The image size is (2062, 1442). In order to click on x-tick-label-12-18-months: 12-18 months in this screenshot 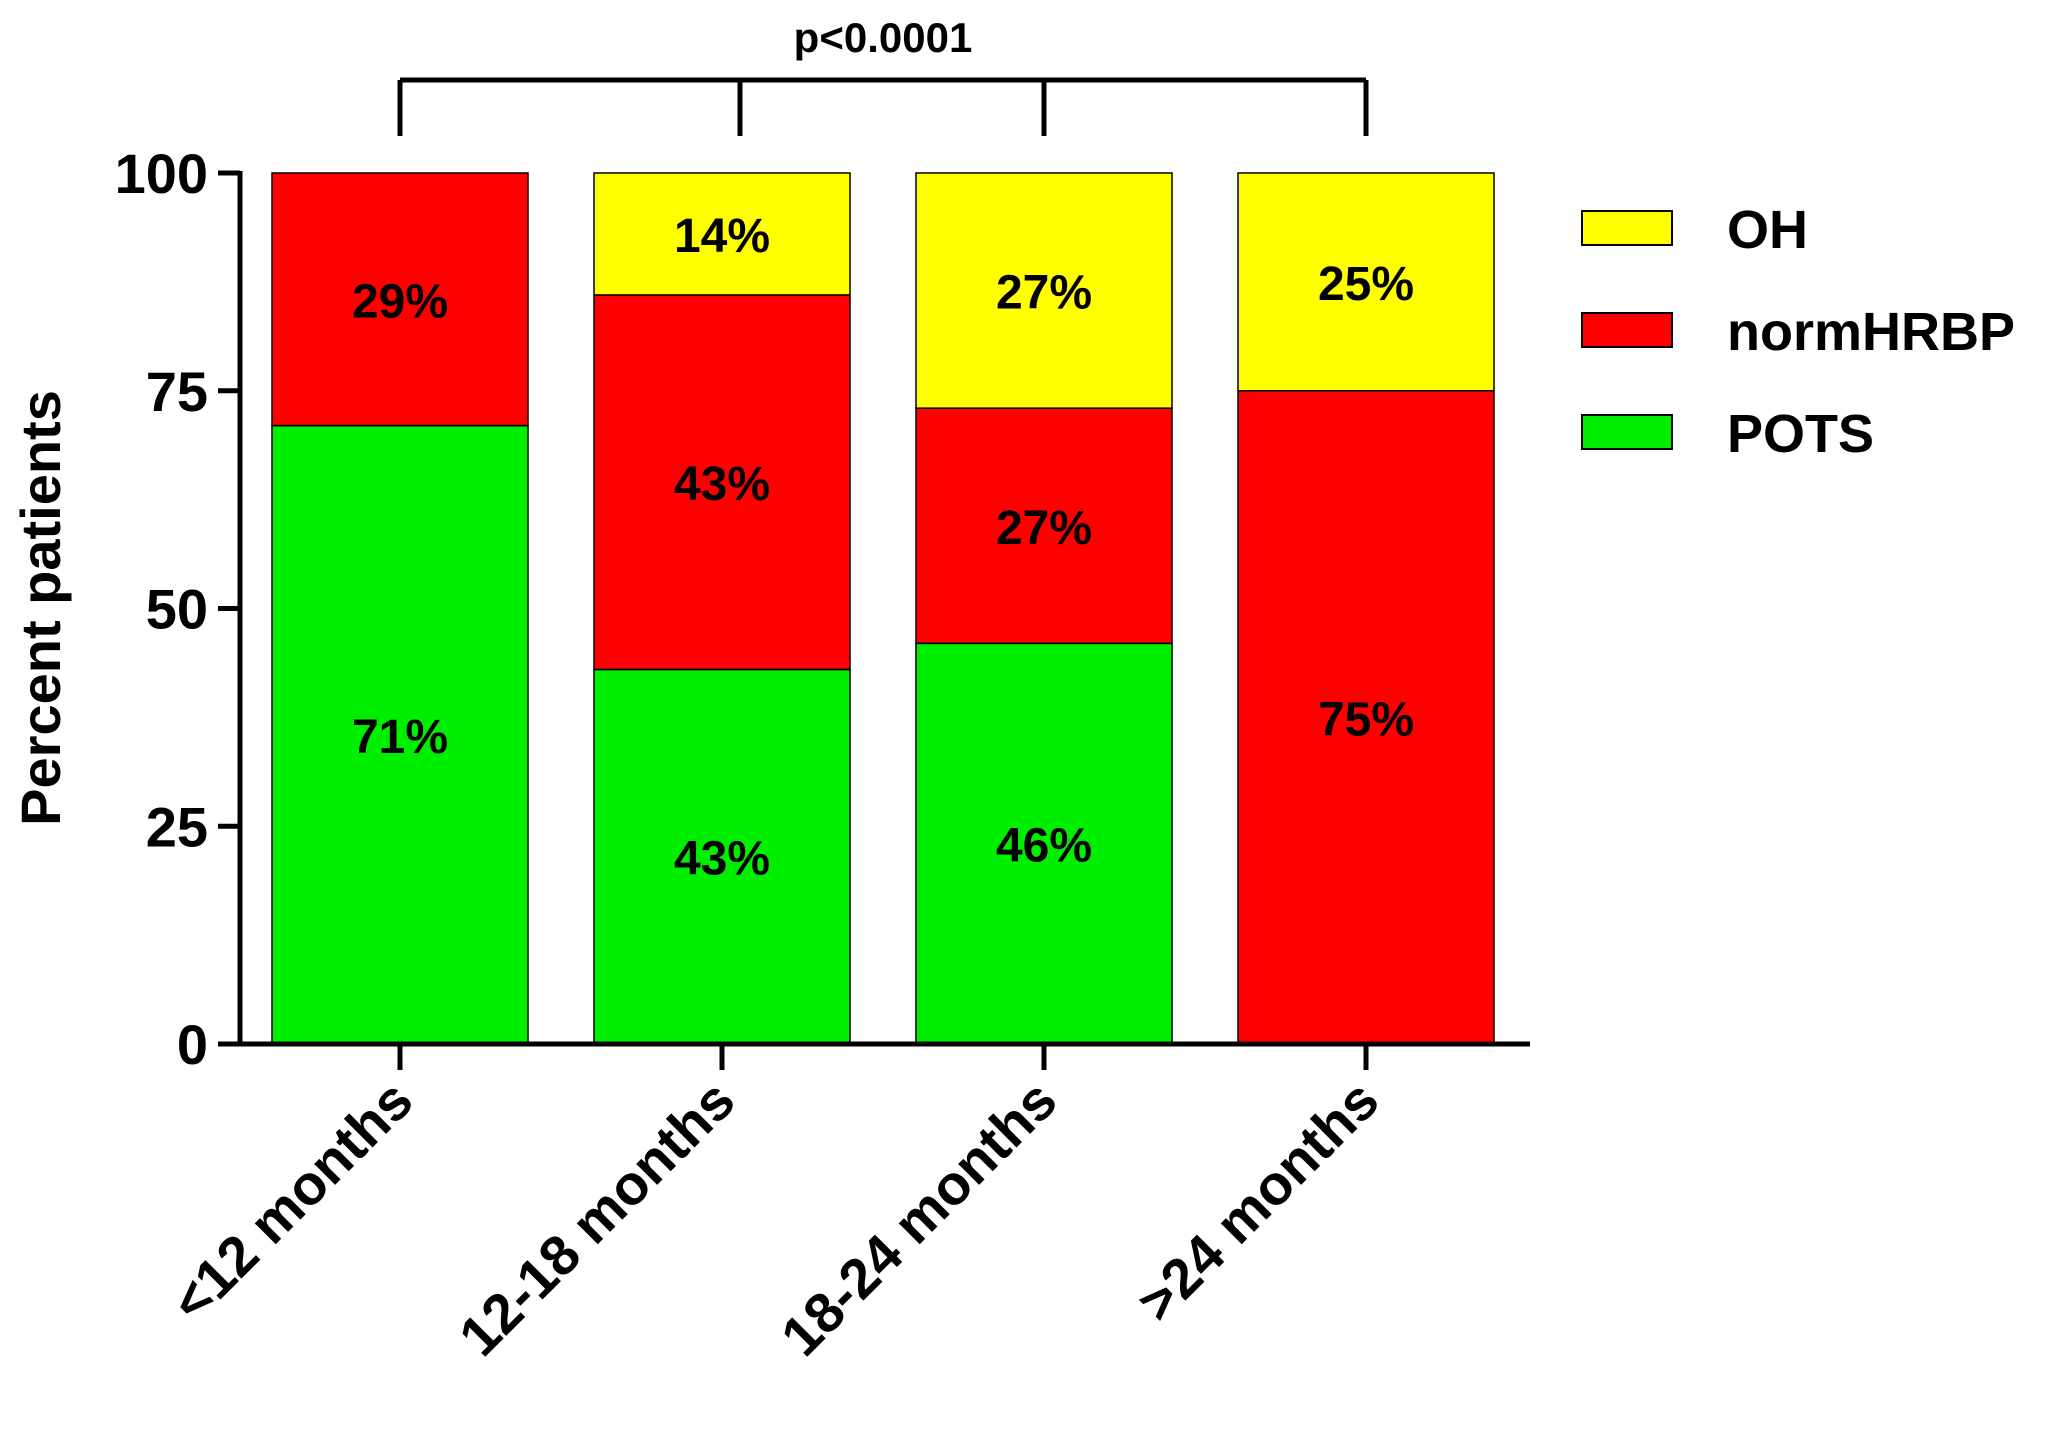, I will do `click(597, 1218)`.